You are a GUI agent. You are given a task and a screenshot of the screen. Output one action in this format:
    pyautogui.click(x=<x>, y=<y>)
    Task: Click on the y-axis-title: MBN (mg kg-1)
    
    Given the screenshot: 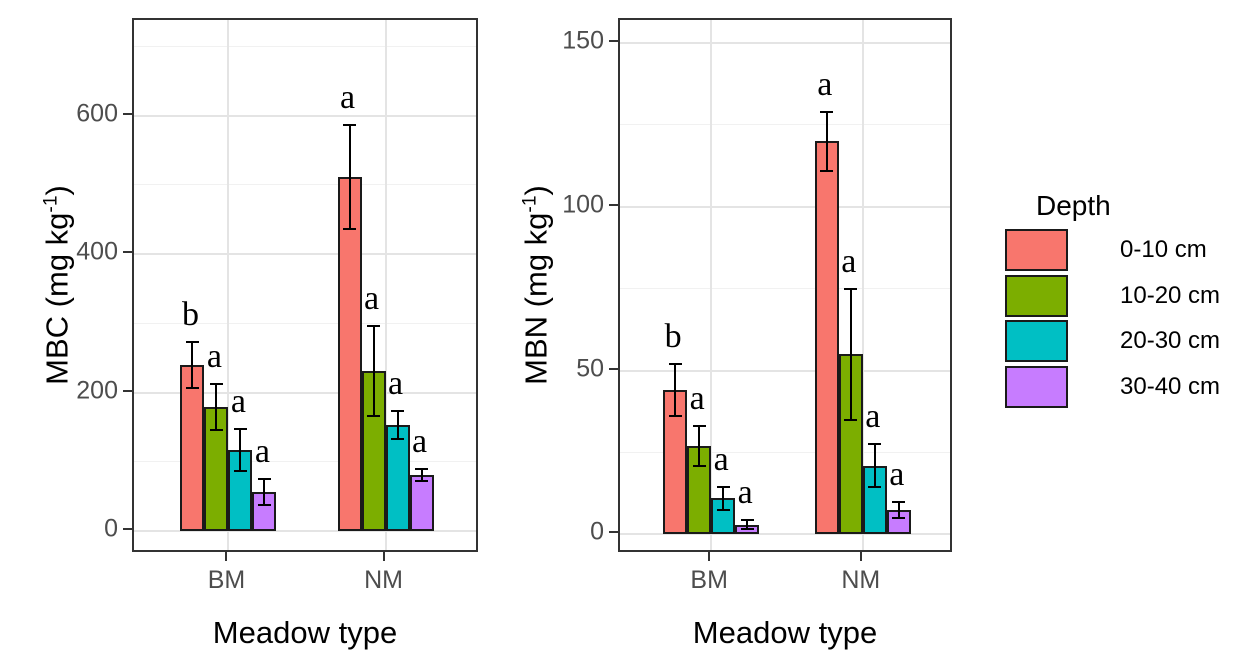 What is the action you would take?
    pyautogui.click(x=536, y=285)
    